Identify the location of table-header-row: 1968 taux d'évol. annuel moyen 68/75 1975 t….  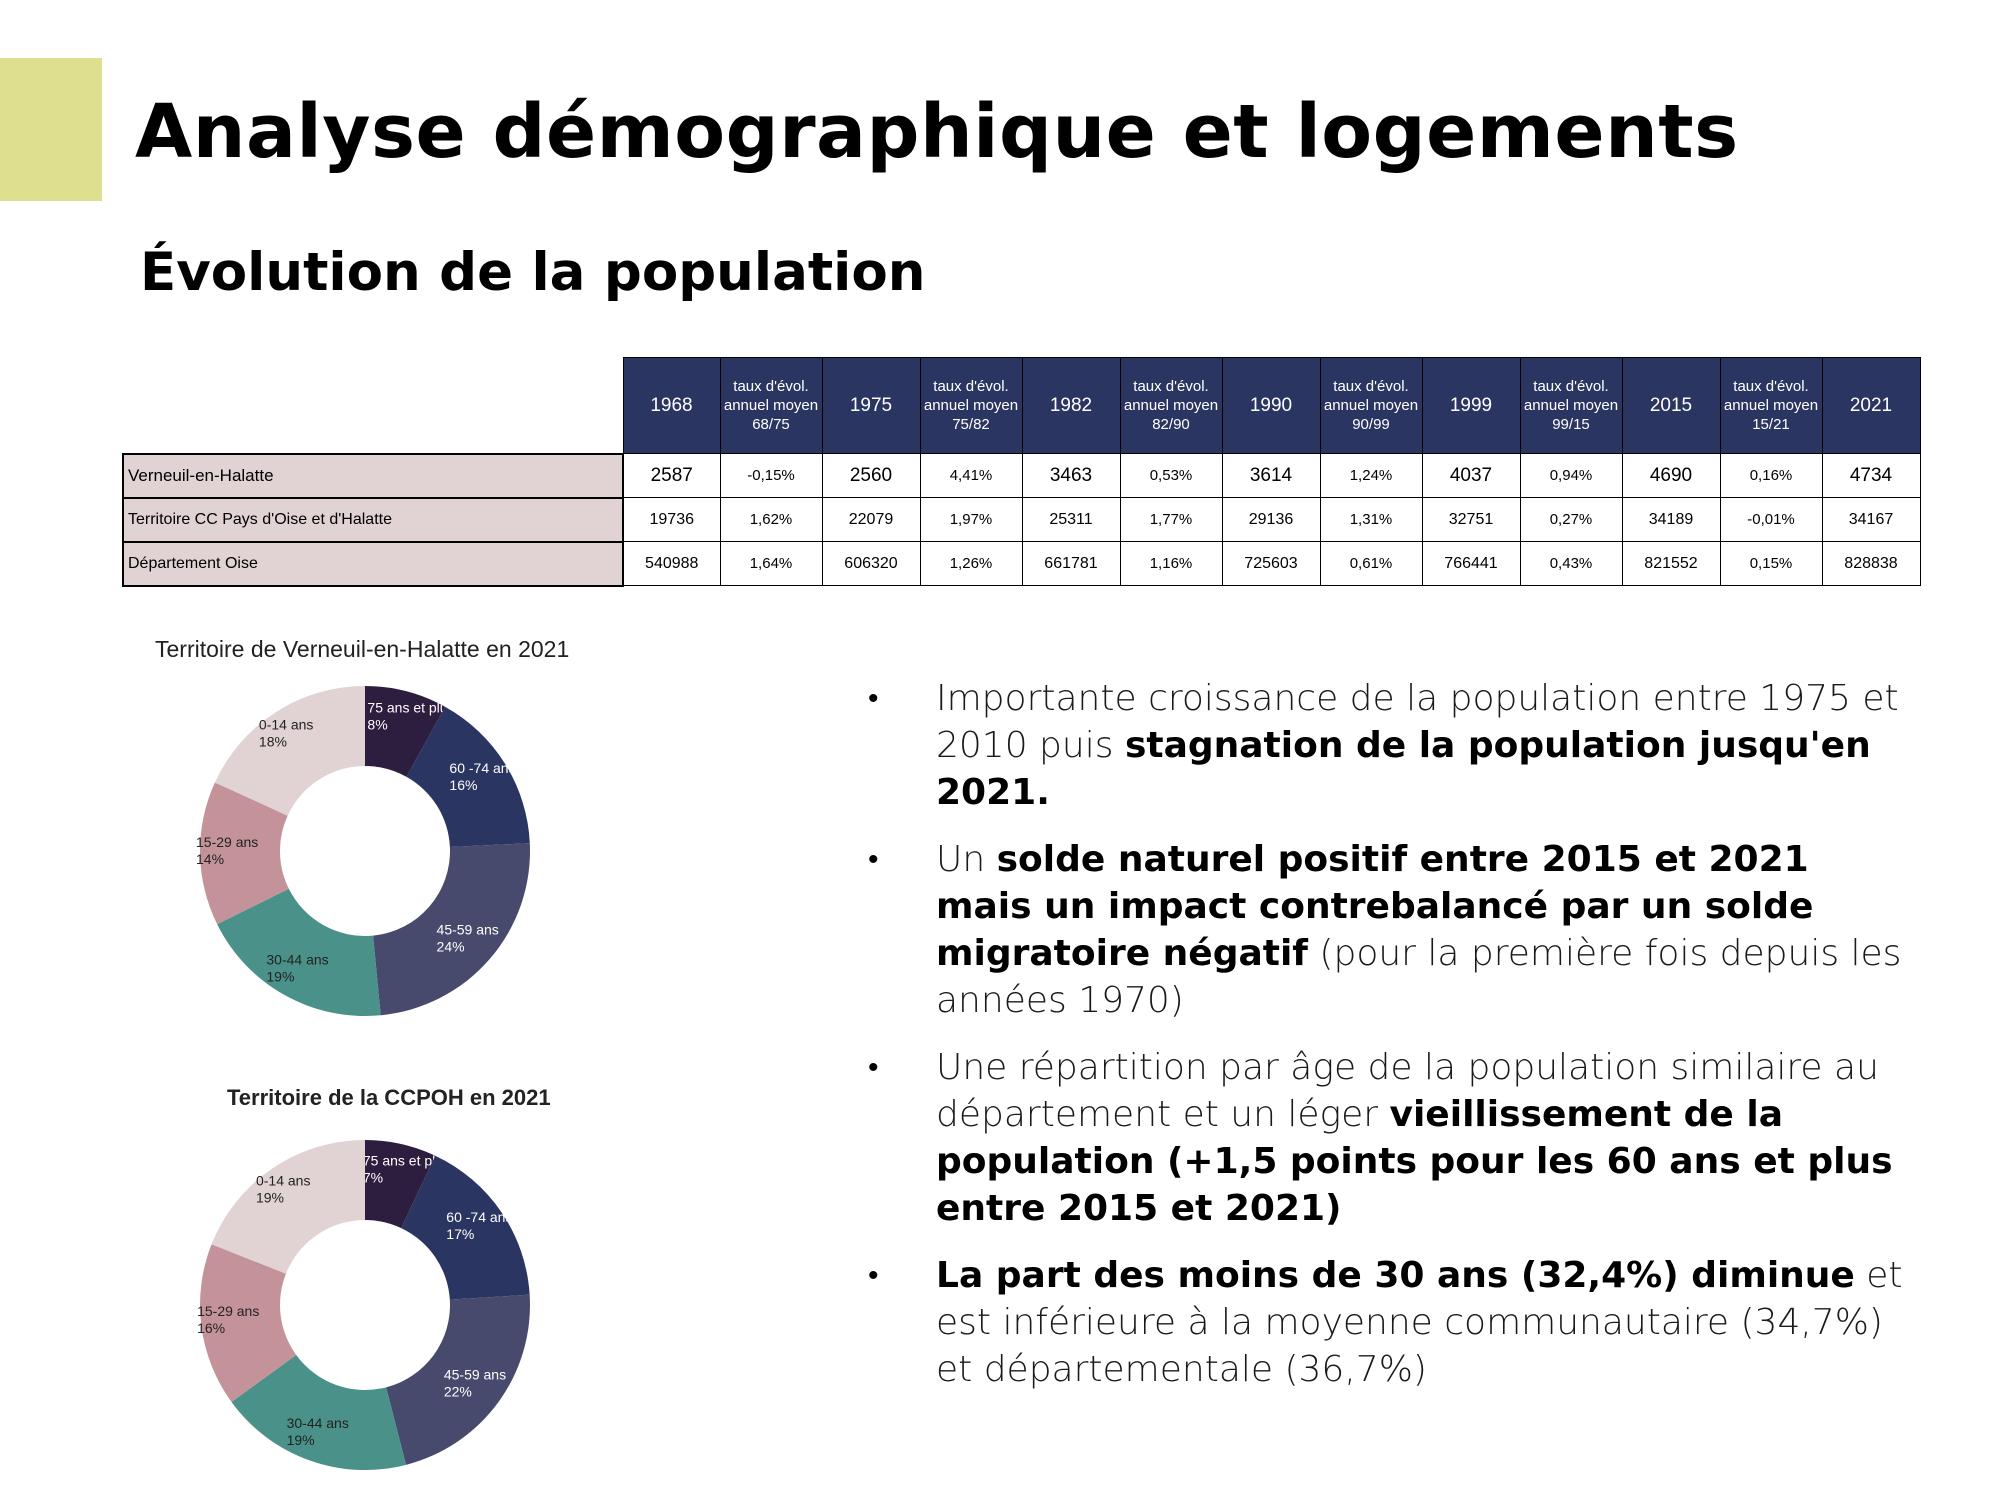
(1022, 405).